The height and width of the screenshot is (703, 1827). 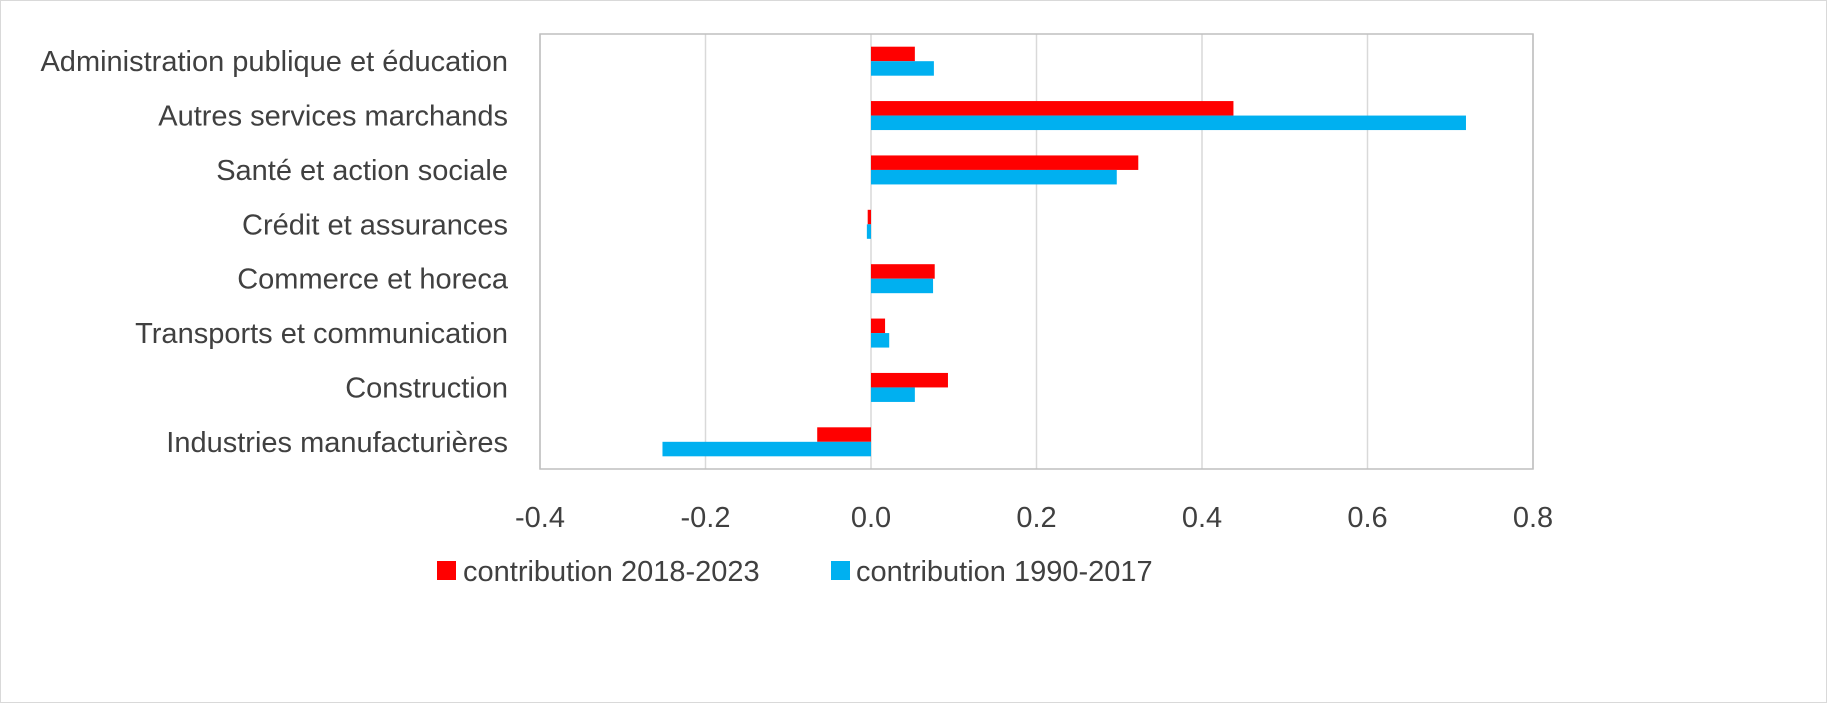 I want to click on x-axis-tick-labels: -0.4 -0.2 0.0 0.2 0.4 0.6 0.8, so click(x=1034, y=518).